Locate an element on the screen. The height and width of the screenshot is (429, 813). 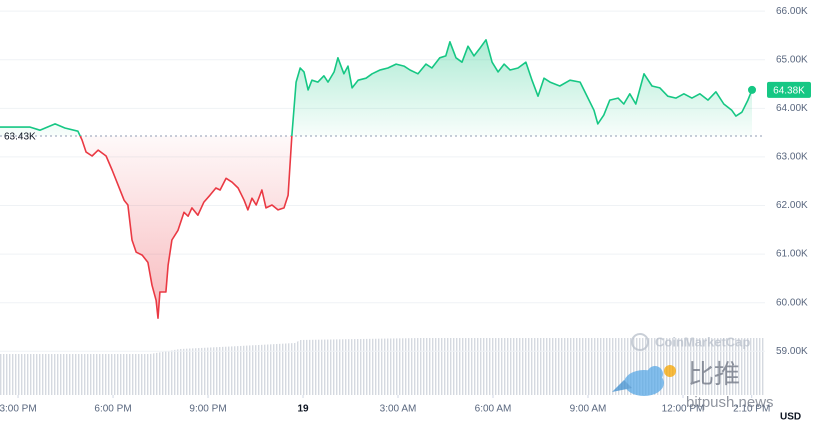
y-tick-label: 65.00K is located at coordinates (792, 59).